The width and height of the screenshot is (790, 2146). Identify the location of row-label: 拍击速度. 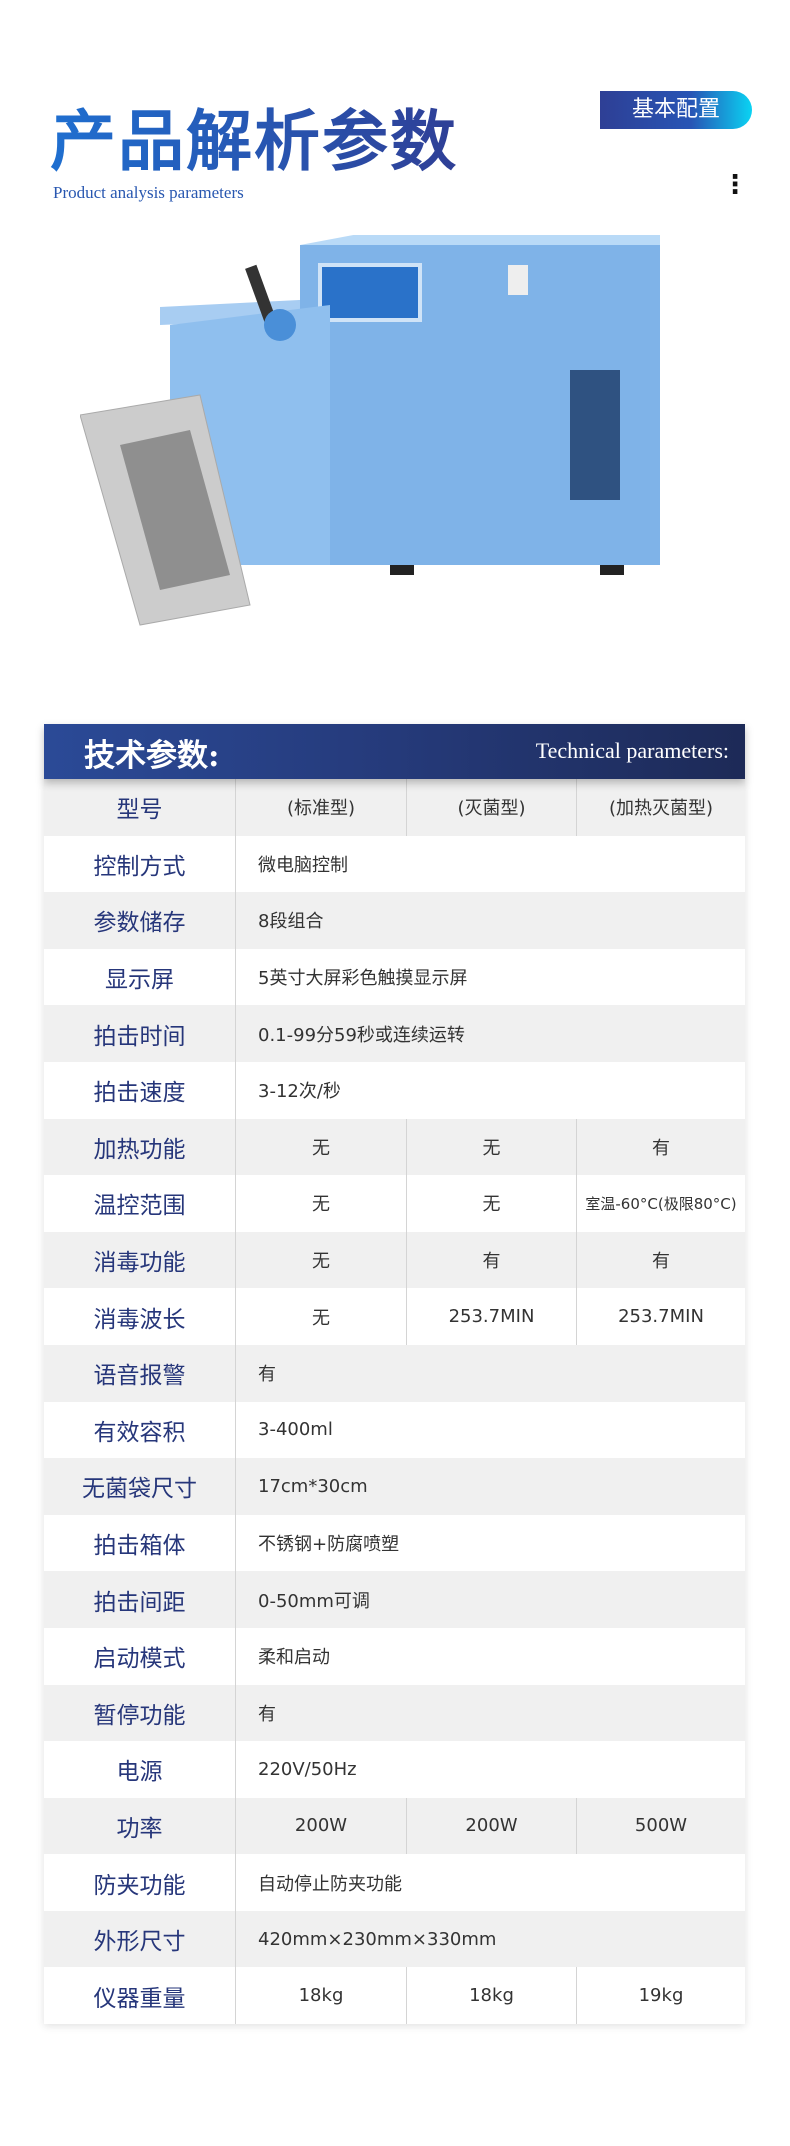
(140, 1090).